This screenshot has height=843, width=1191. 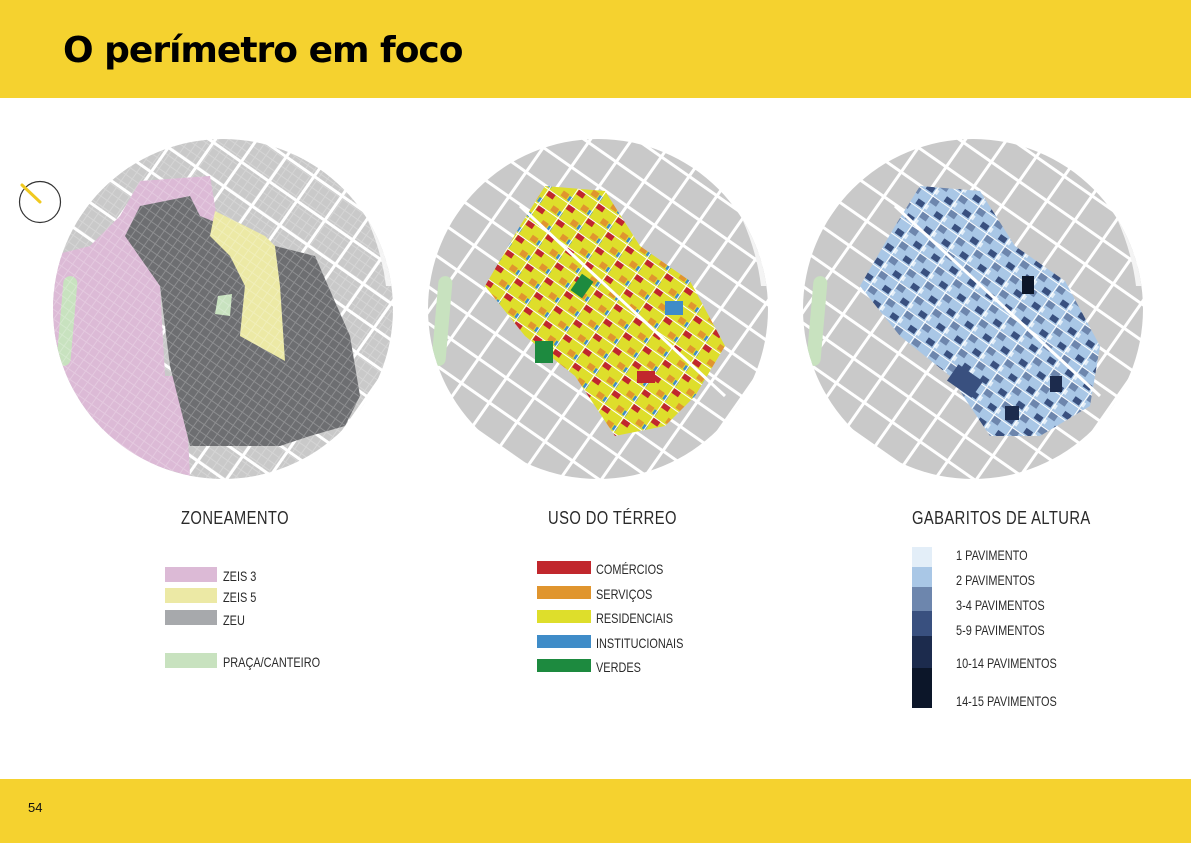 What do you see at coordinates (1000, 630) in the screenshot?
I see `legend-label: 5-9 PAVIMENTOS` at bounding box center [1000, 630].